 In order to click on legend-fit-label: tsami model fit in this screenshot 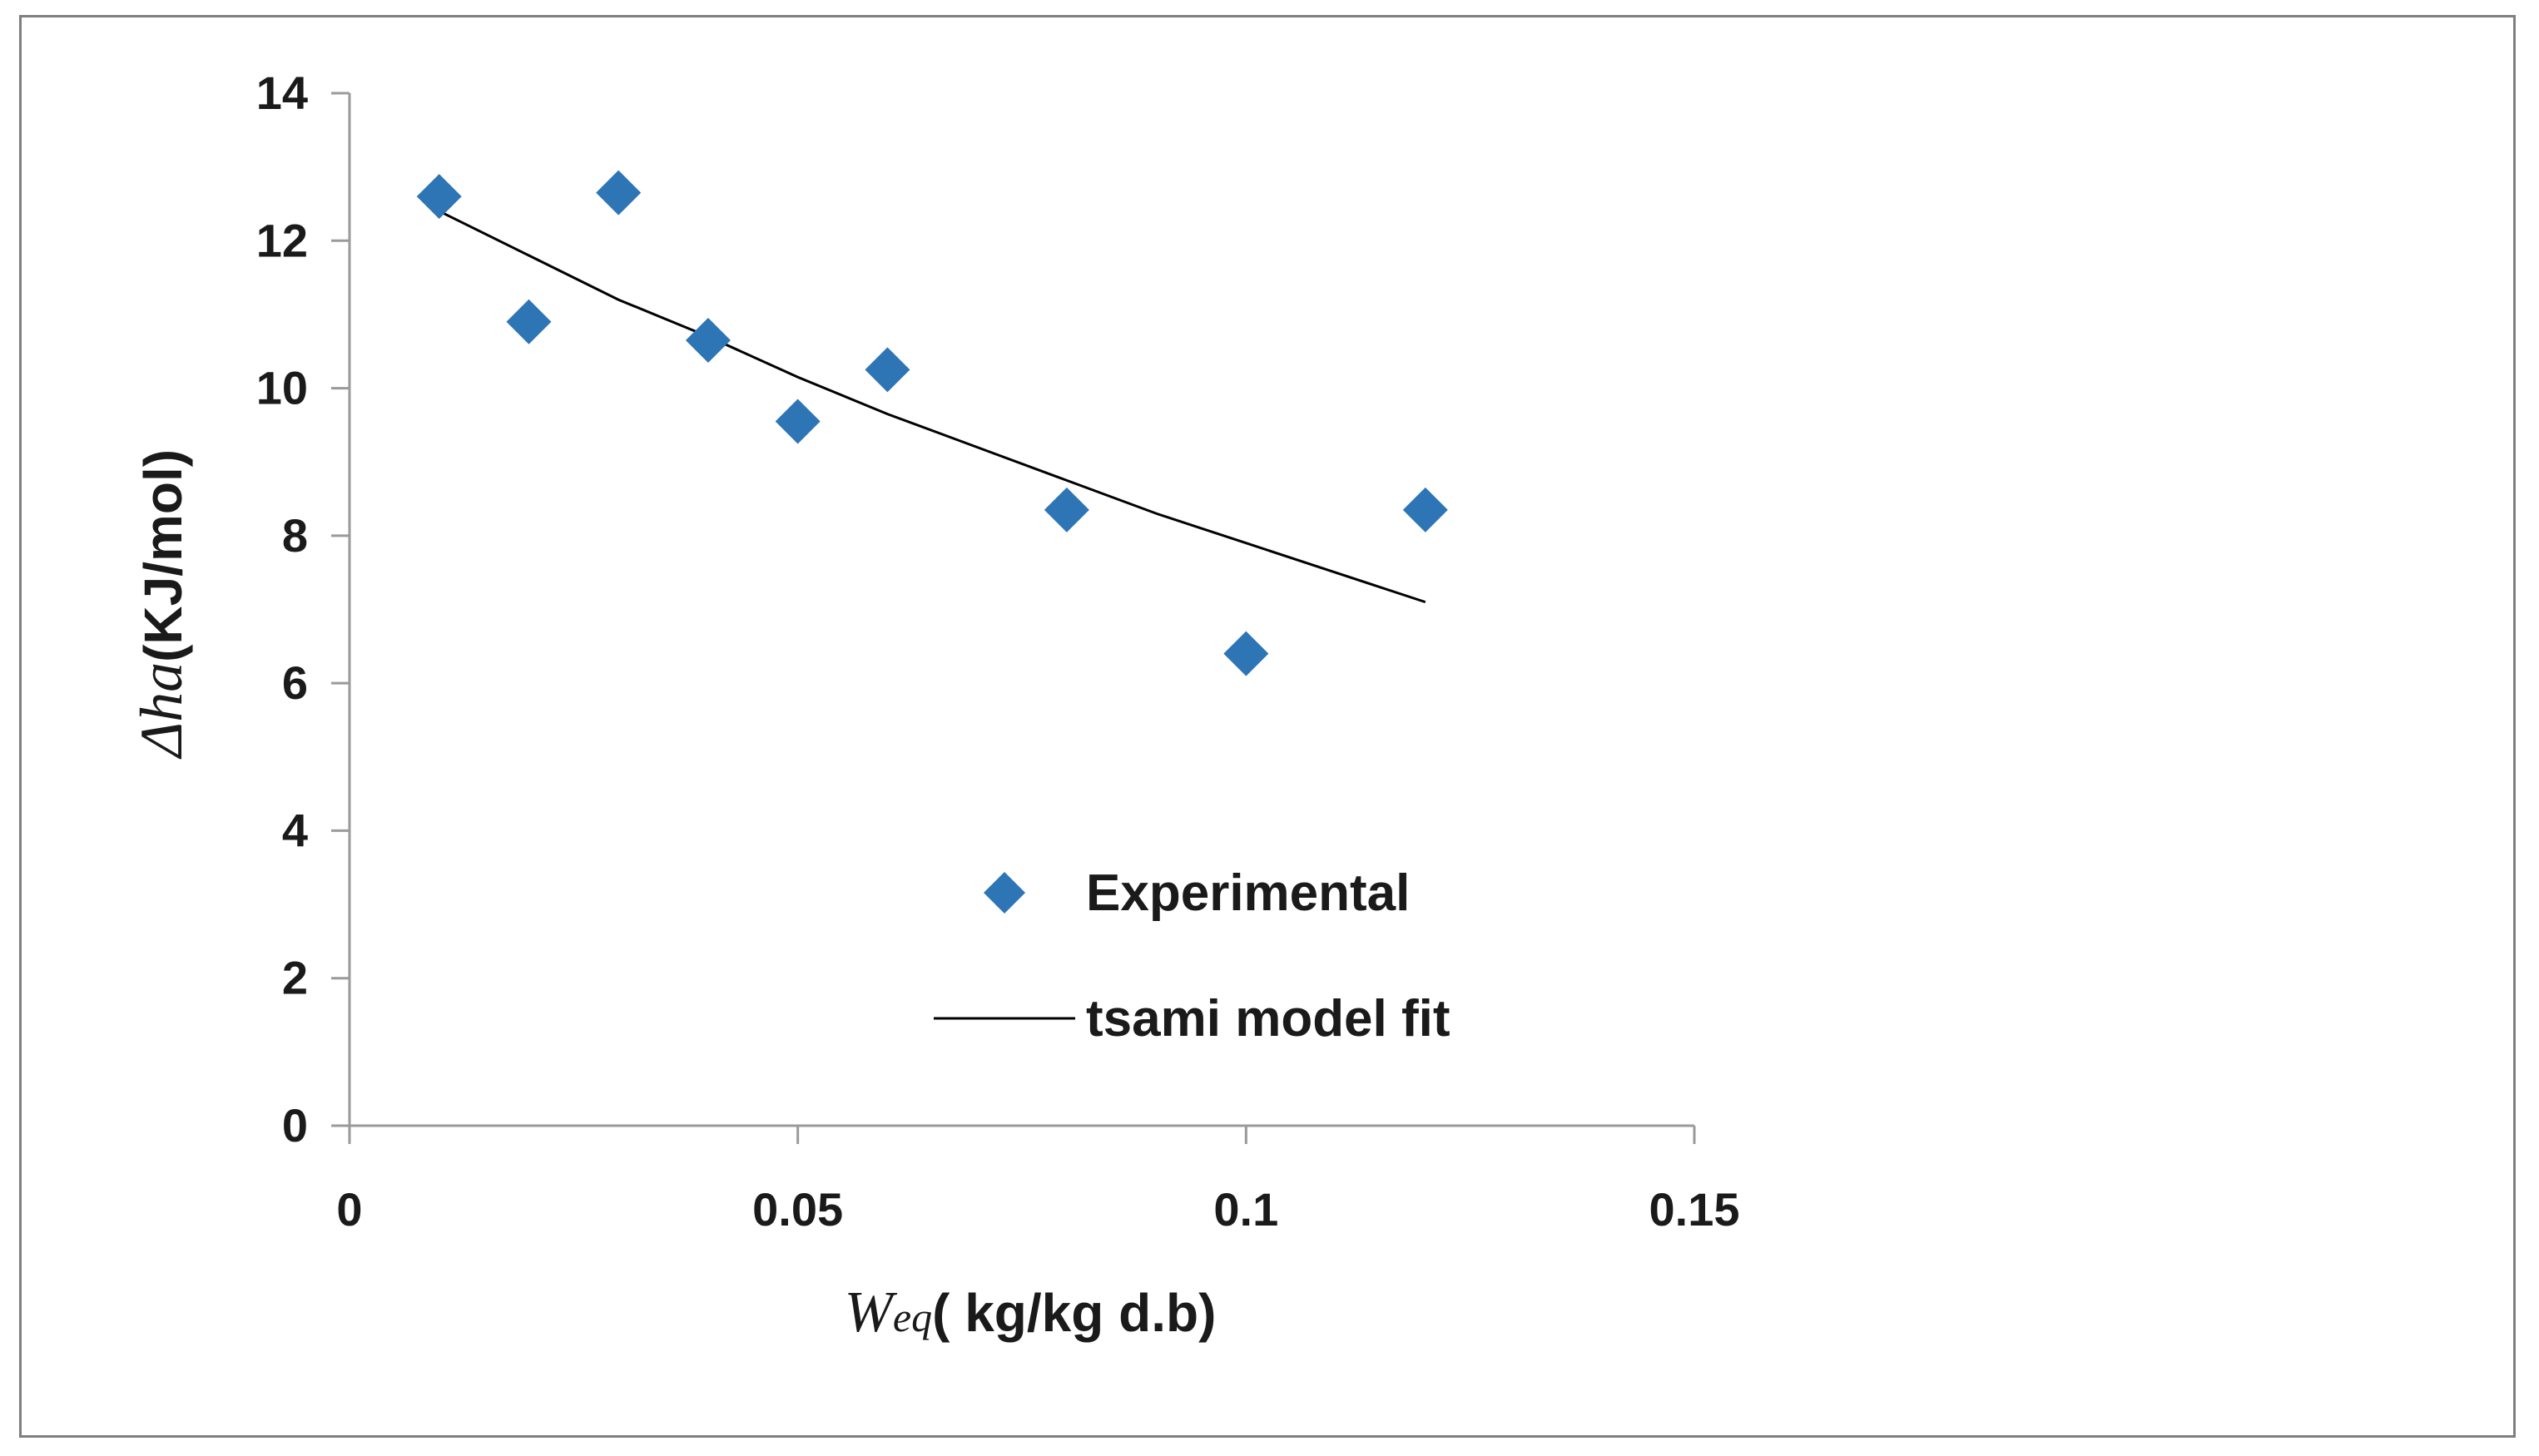, I will do `click(1268, 1018)`.